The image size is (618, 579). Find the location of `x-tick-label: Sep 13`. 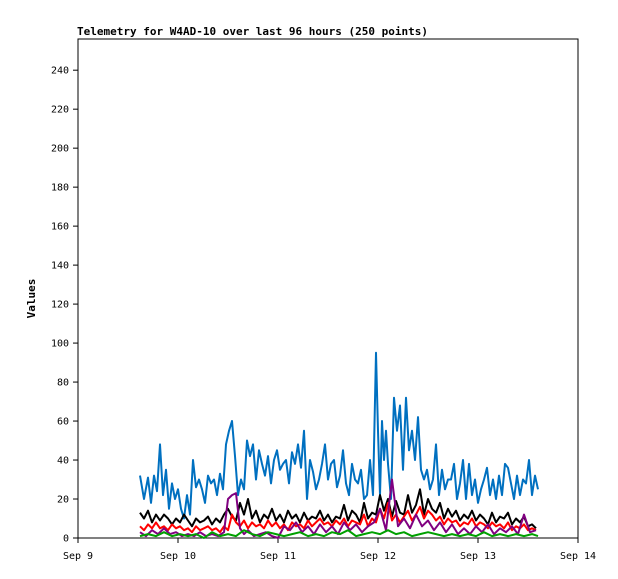

x-tick-label: Sep 13 is located at coordinates (478, 556).